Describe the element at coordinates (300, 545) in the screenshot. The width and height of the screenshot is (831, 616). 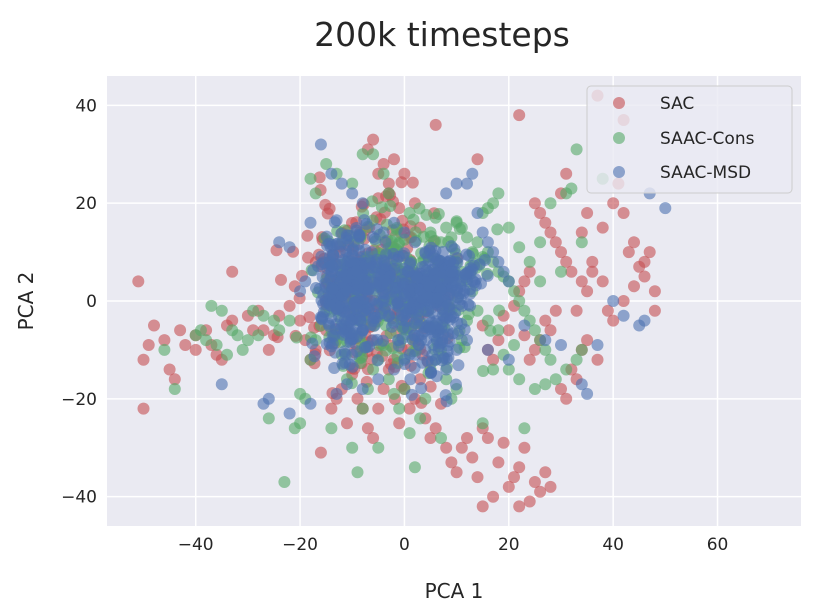
I see `x-tick-label: −20` at that location.